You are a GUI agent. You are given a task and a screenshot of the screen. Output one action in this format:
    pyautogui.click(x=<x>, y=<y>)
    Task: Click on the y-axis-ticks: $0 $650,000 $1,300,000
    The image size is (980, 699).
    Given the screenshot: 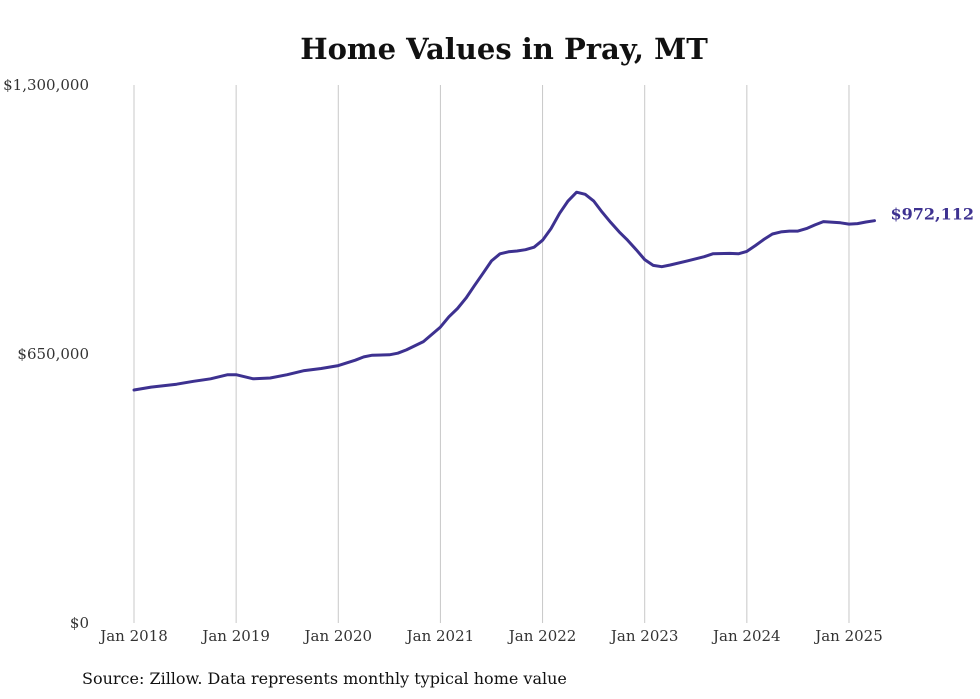 What is the action you would take?
    pyautogui.click(x=46, y=354)
    